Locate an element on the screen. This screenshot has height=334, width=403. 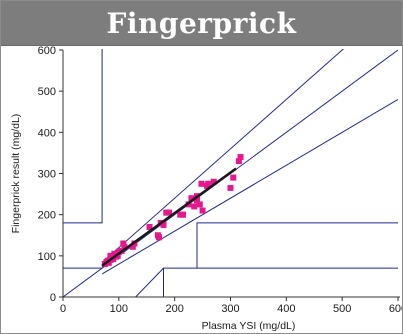
y-tick-label-200: 200 is located at coordinates (47, 216).